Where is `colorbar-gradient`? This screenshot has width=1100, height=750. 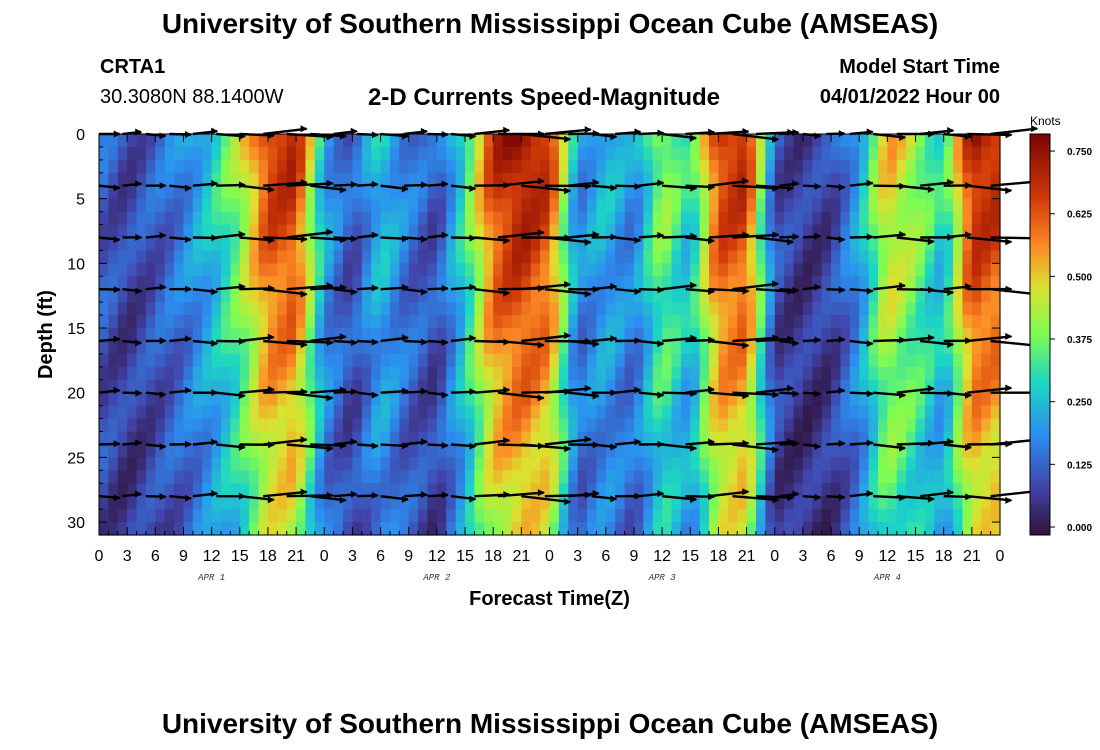
colorbar-gradient is located at coordinates (1040, 334).